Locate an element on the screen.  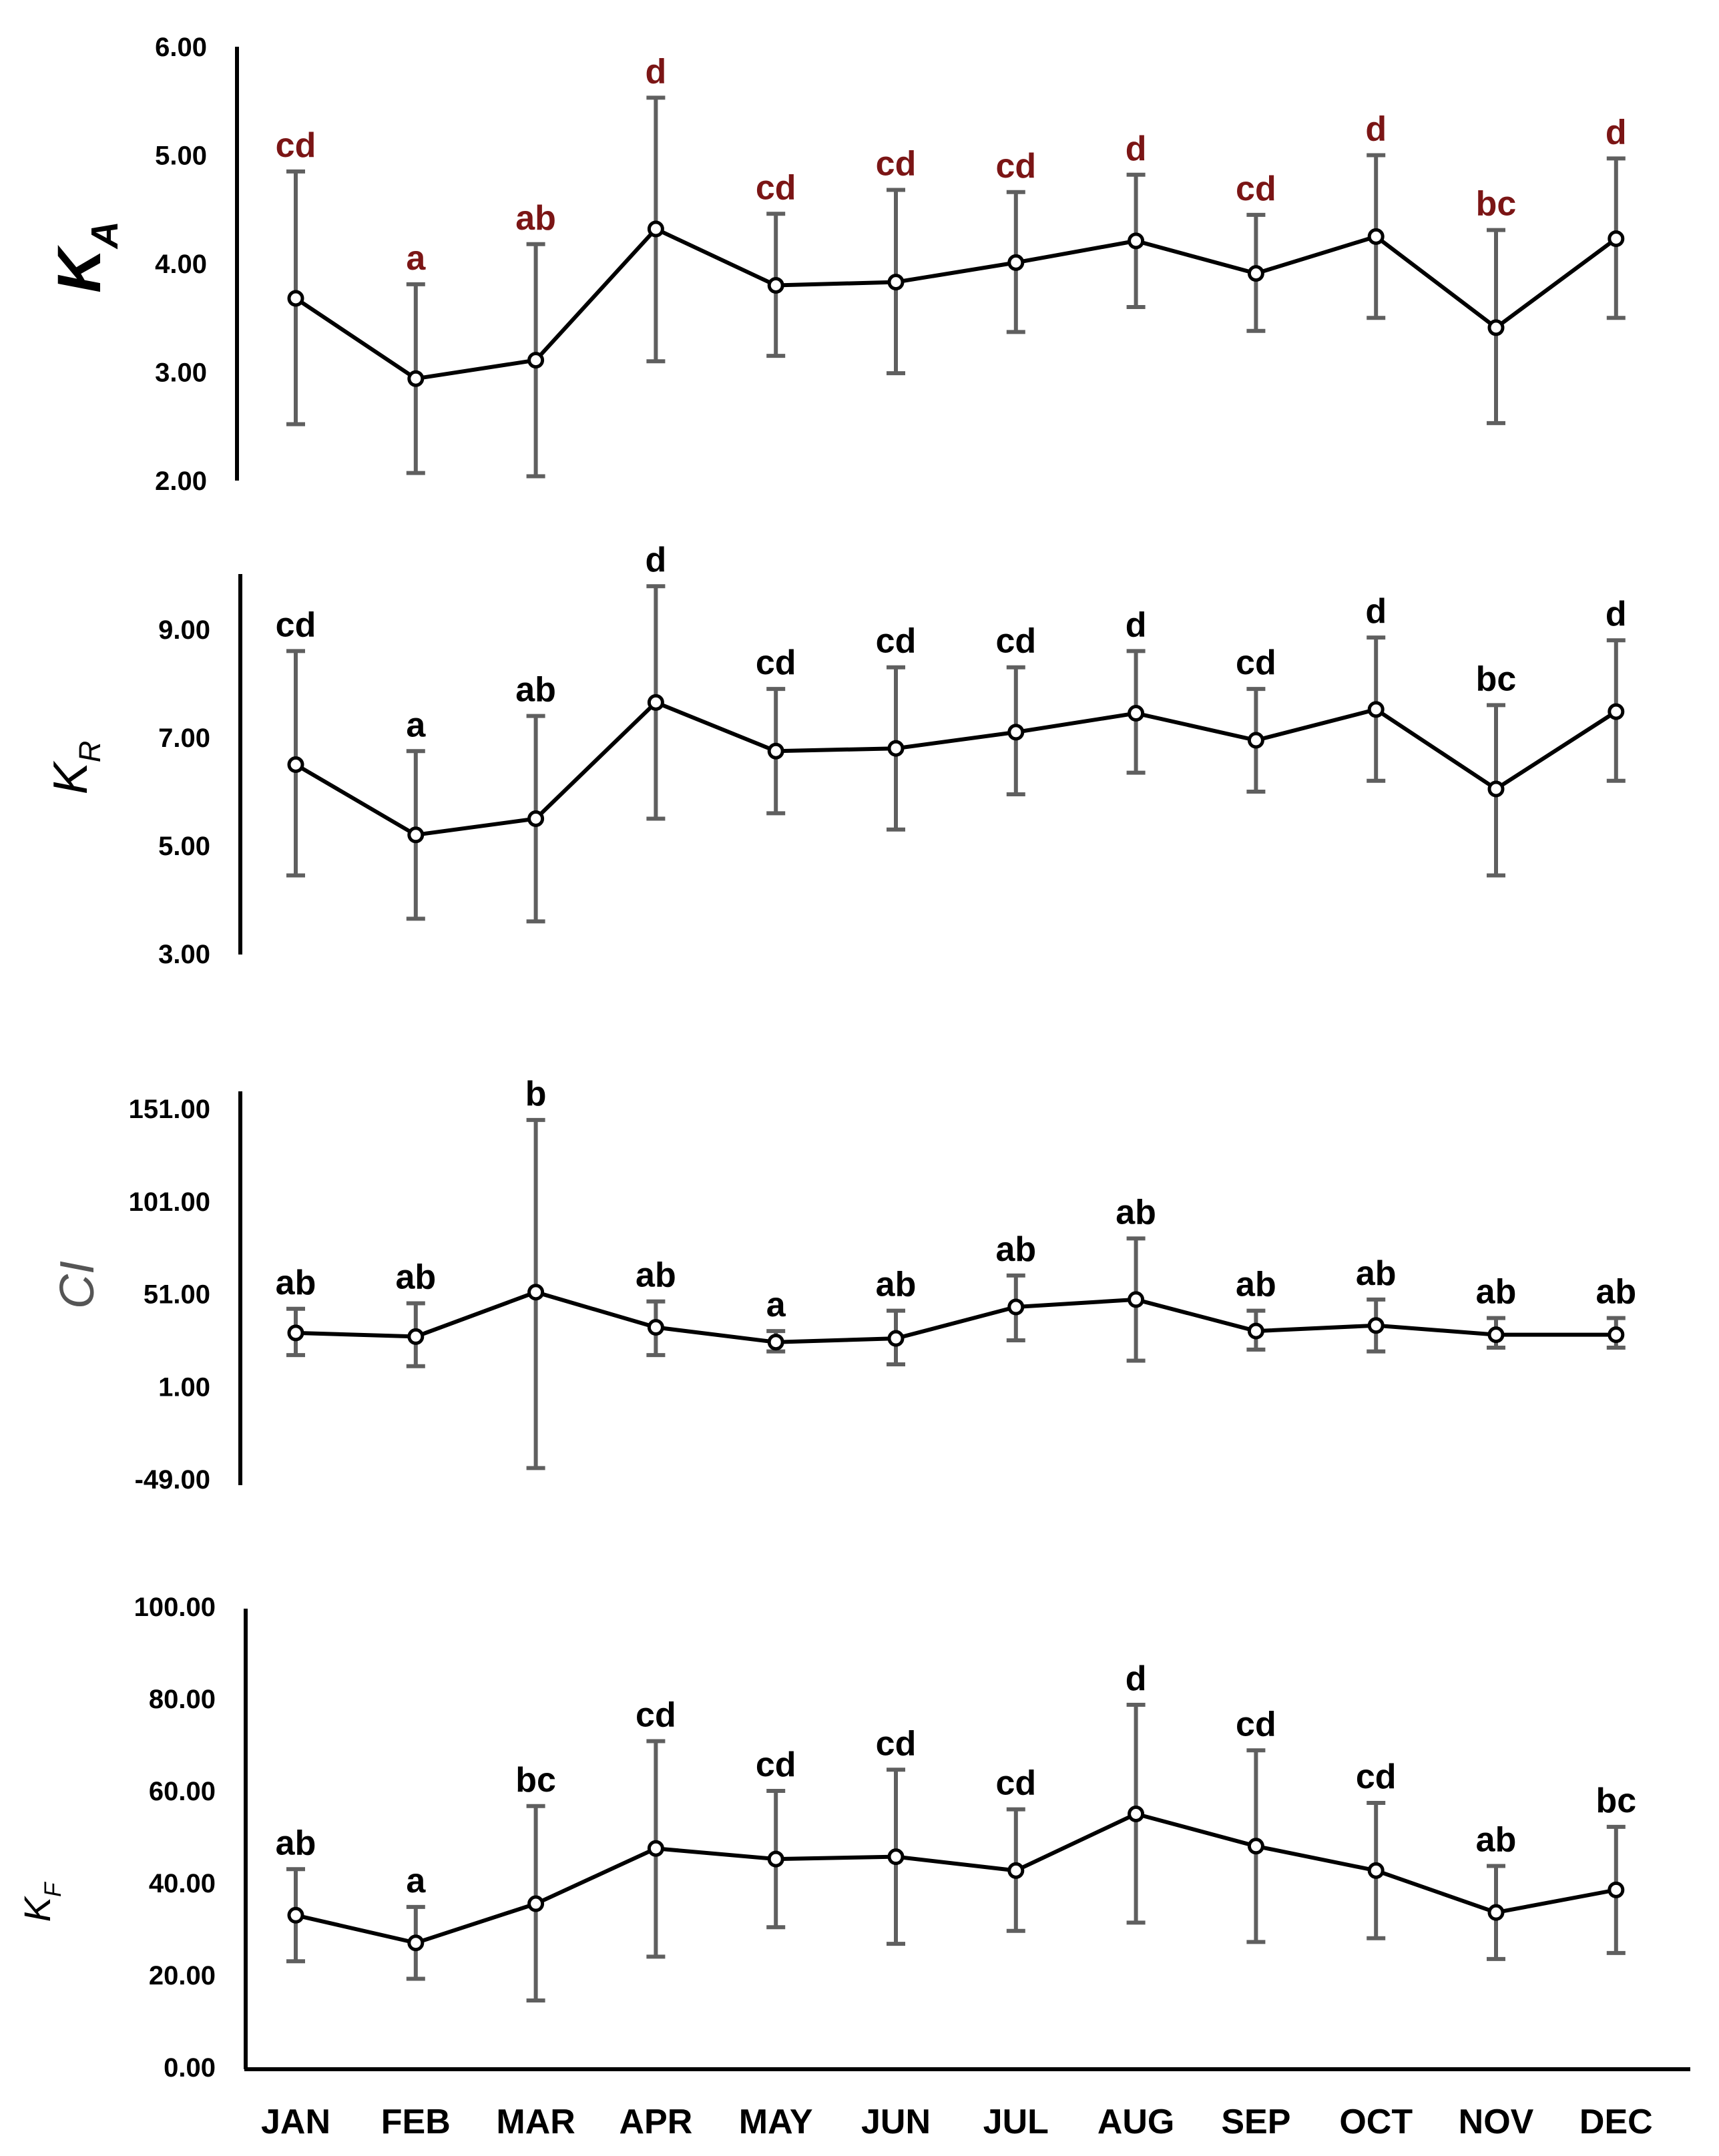
y-tick-label: 100.00 is located at coordinates (175, 1608).